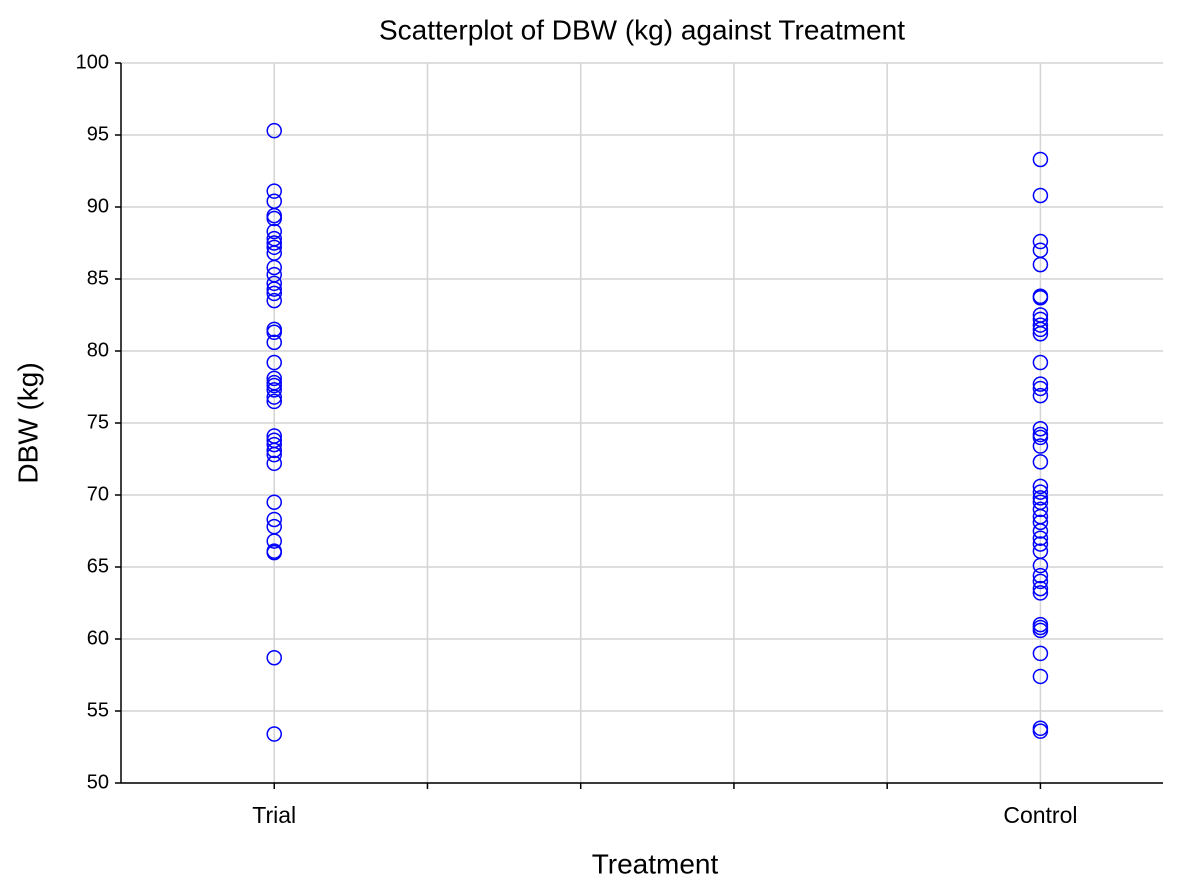 Image resolution: width=1177 pixels, height=884 pixels. What do you see at coordinates (98, 566) in the screenshot?
I see `y-tick-label: 65` at bounding box center [98, 566].